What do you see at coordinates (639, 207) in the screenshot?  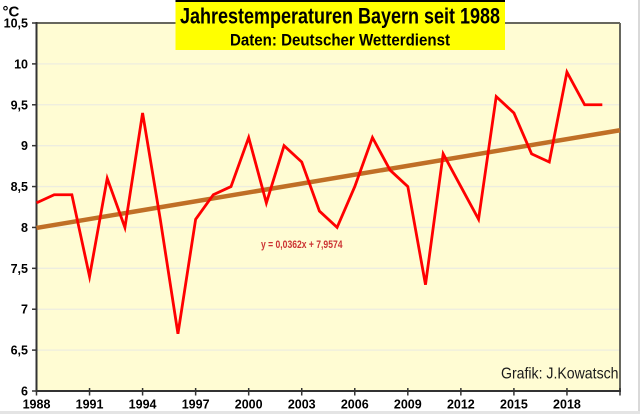 I see `window-right-edge` at bounding box center [639, 207].